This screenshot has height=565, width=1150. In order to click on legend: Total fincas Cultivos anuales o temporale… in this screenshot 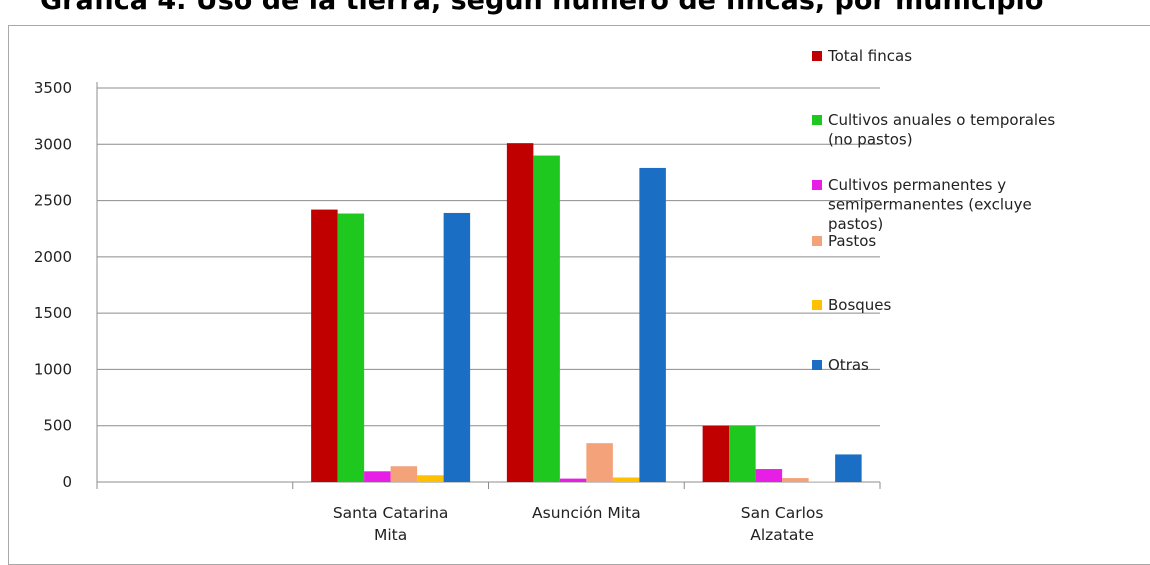, I will do `click(933, 210)`.